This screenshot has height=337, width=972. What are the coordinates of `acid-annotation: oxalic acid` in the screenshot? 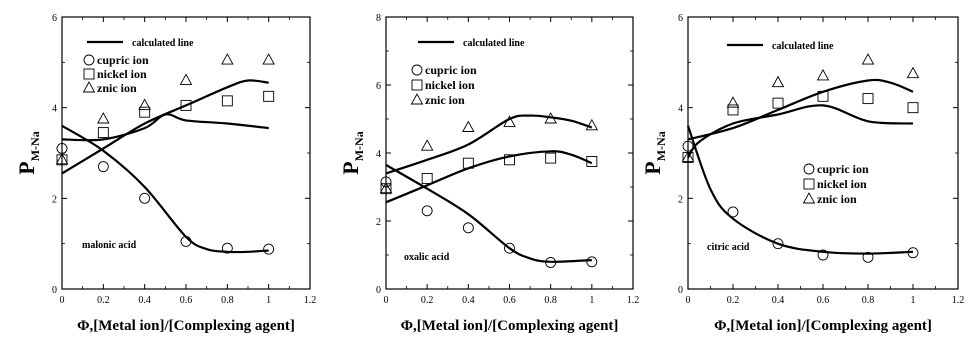 It's located at (427, 257).